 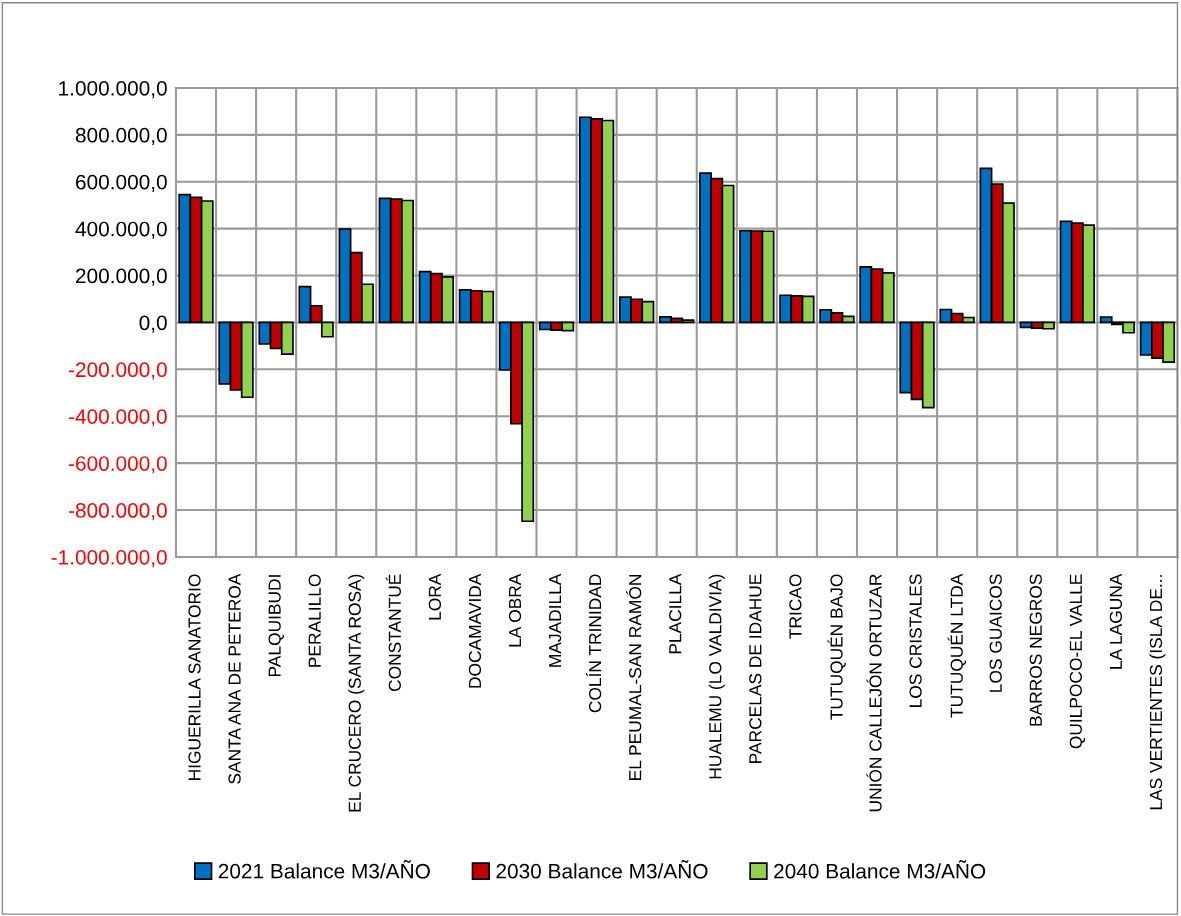 I want to click on y-tick-label: 200.000,0, so click(x=121, y=277).